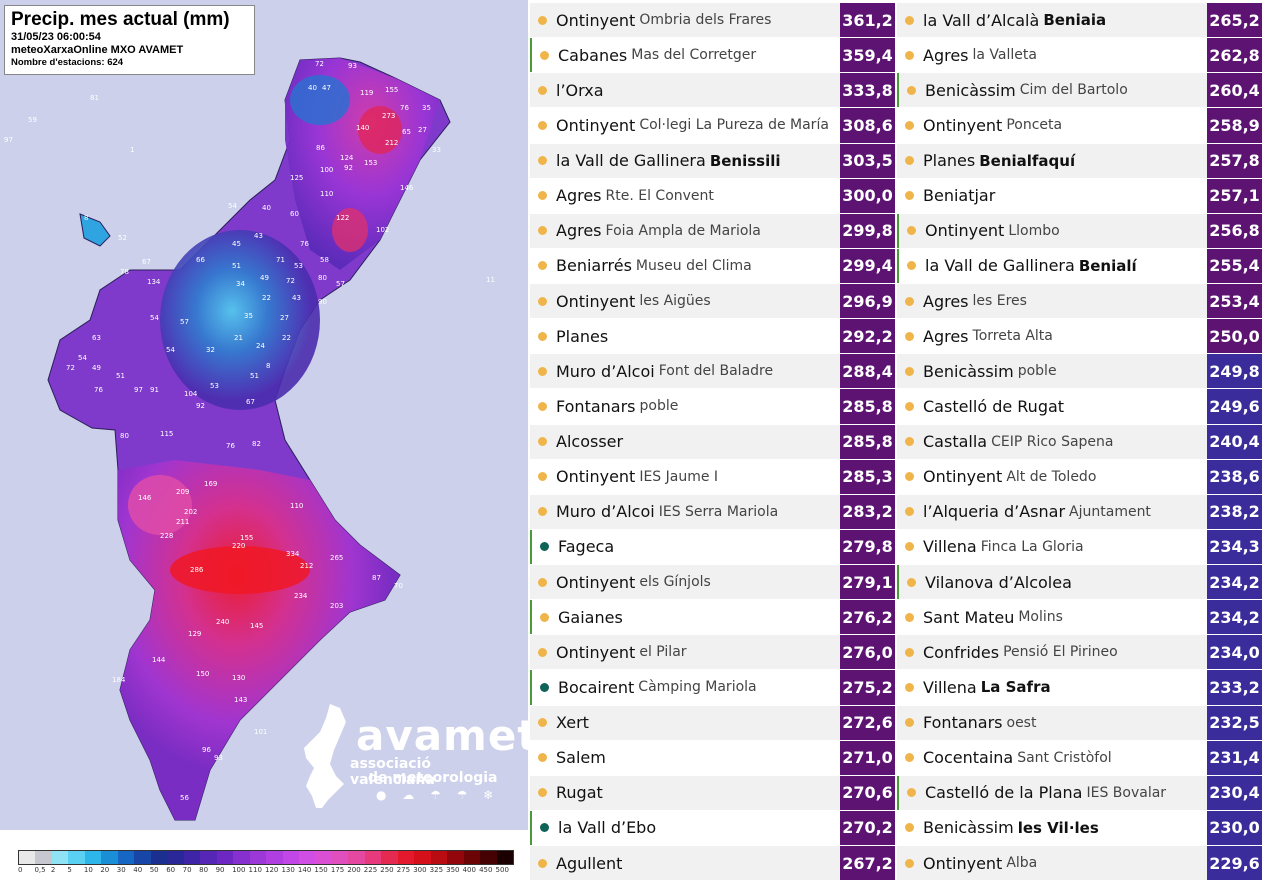  I want to click on ranking-row: Ontinyent Llombo 256,8, so click(1079, 230).